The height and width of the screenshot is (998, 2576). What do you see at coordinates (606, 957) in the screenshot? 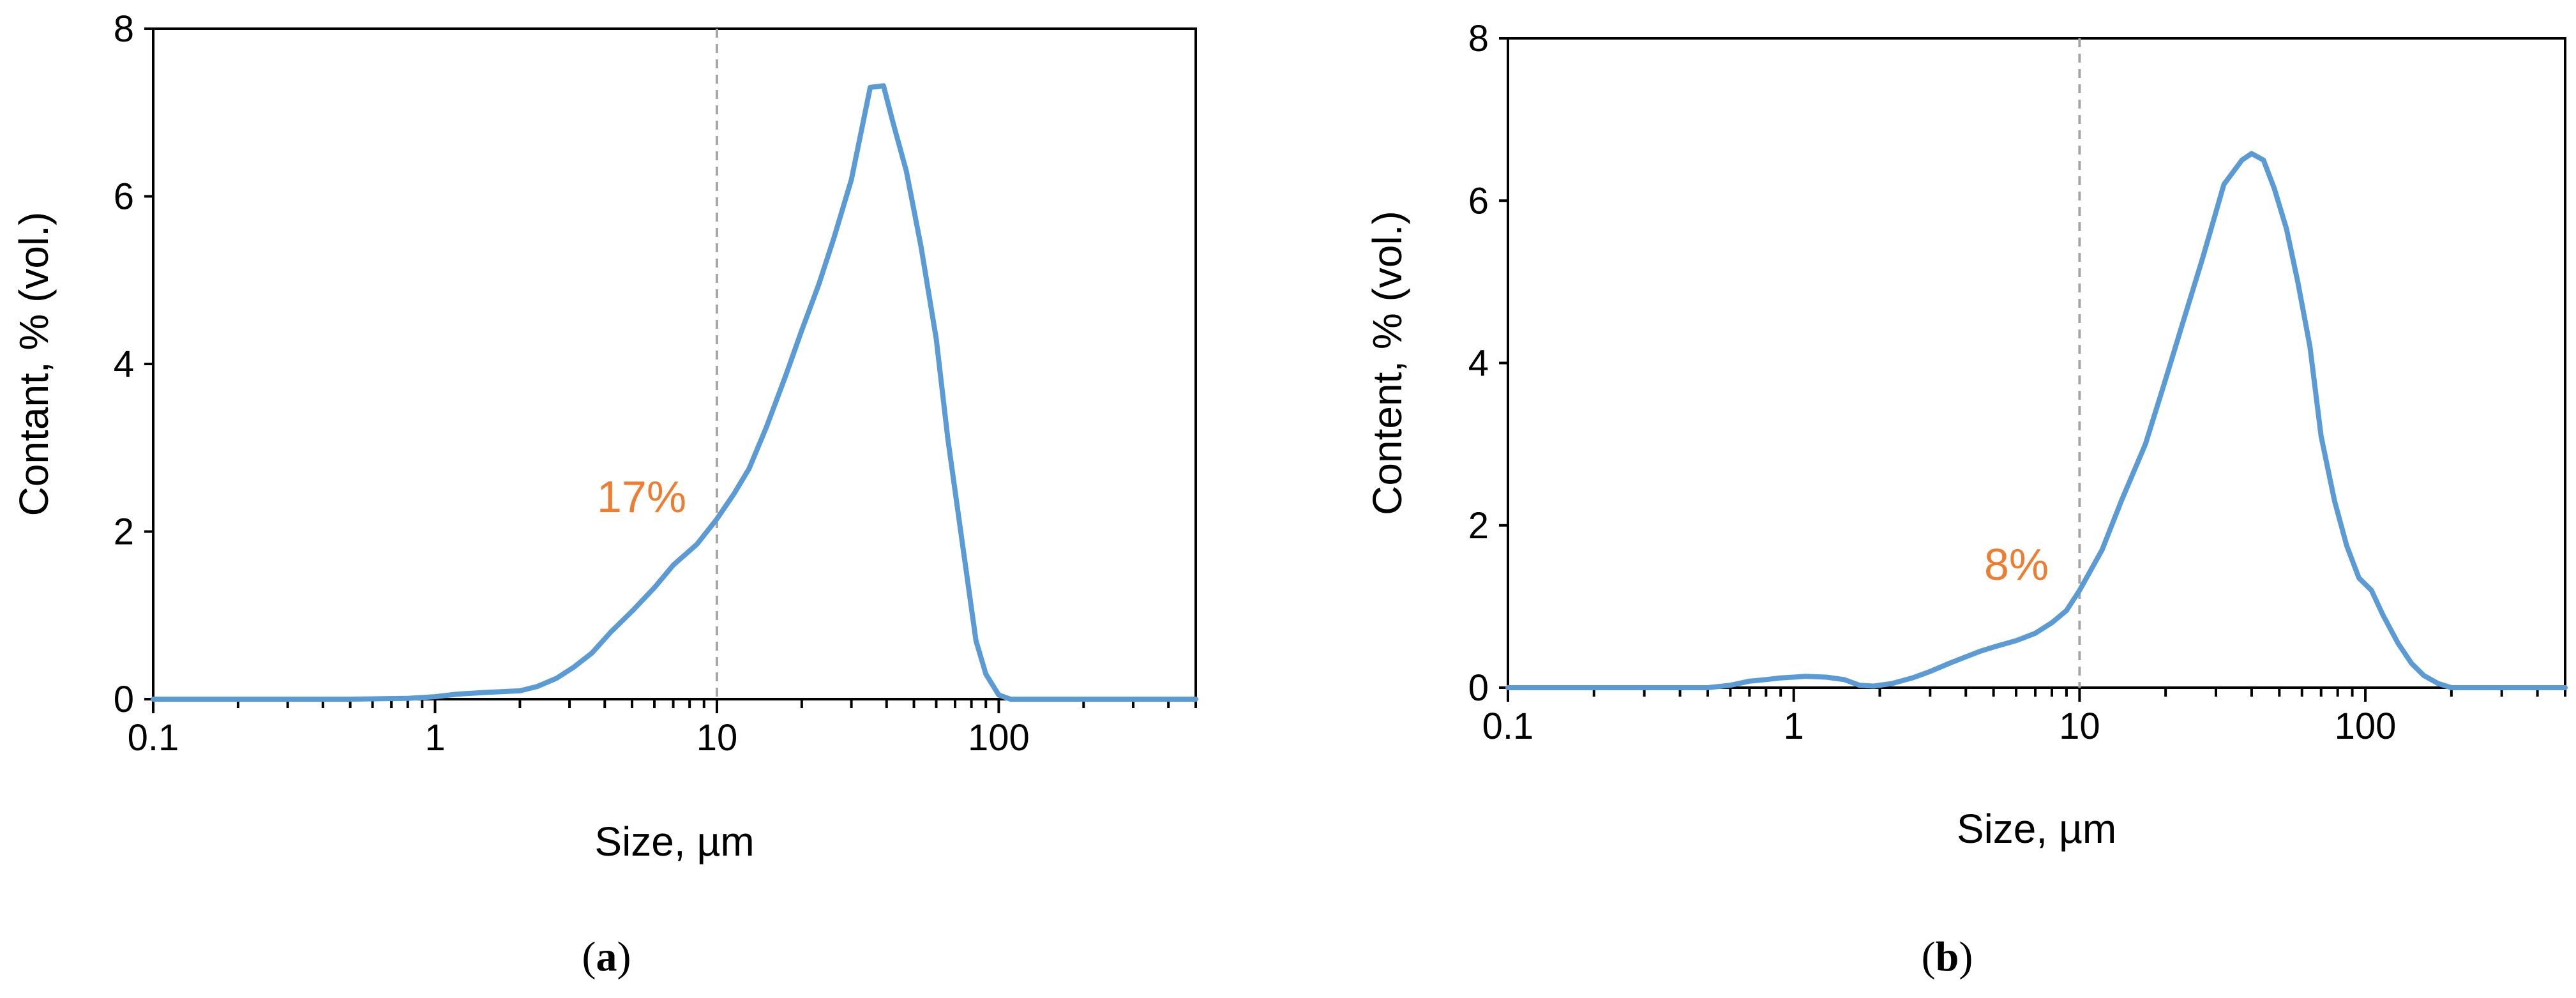
I see `panel-caption: (a)` at bounding box center [606, 957].